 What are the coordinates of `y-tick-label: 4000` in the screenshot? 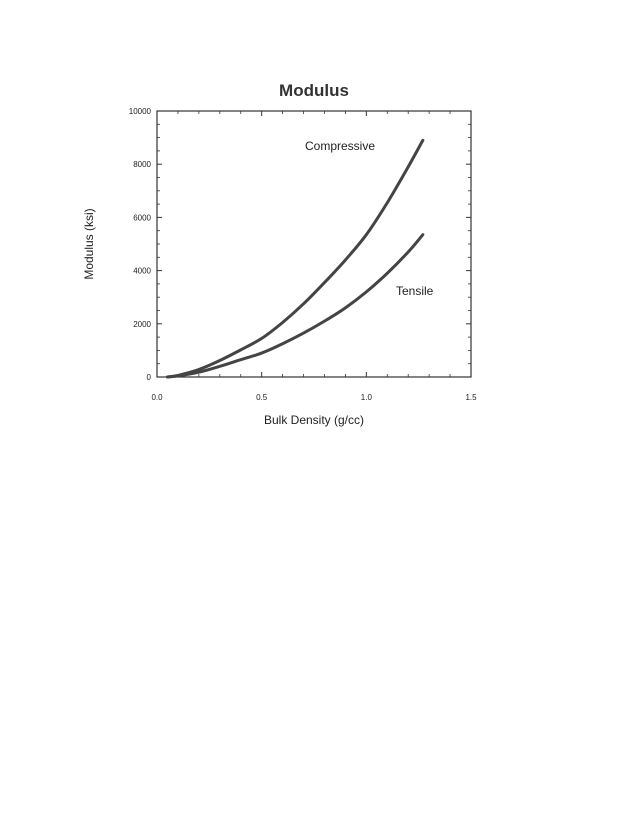 It's located at (142, 271).